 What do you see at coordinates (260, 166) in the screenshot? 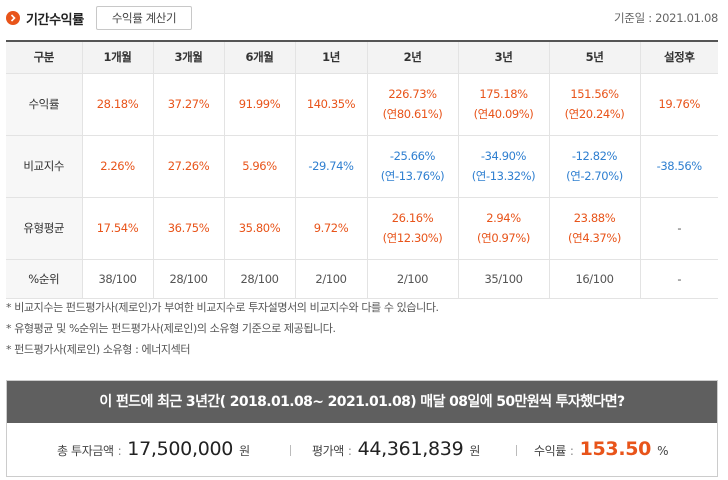
I see `table-cell: 5.96%` at bounding box center [260, 166].